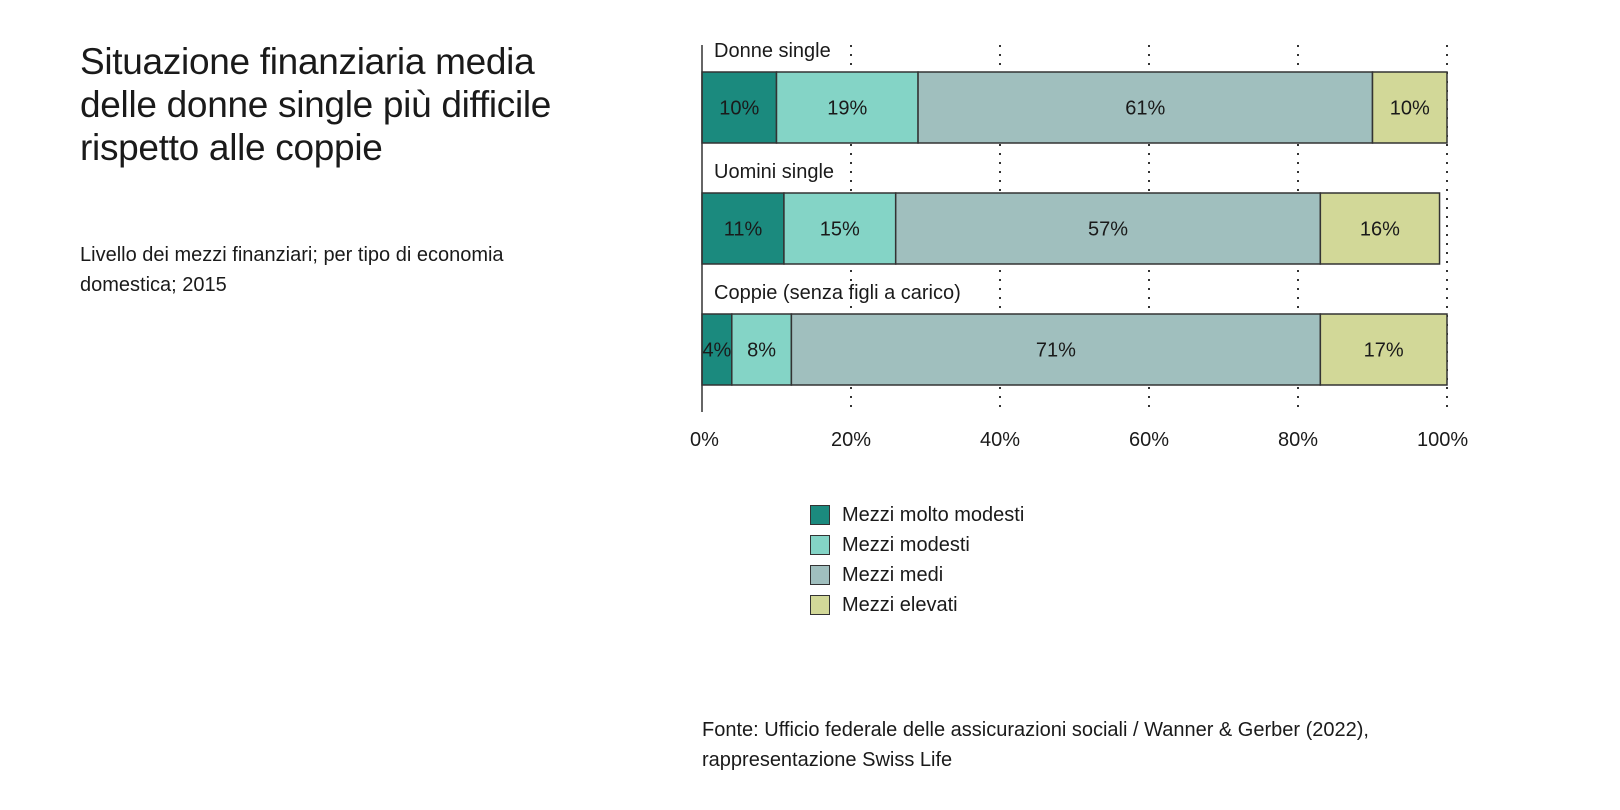  What do you see at coordinates (847, 109) in the screenshot?
I see `data-label: 19%` at bounding box center [847, 109].